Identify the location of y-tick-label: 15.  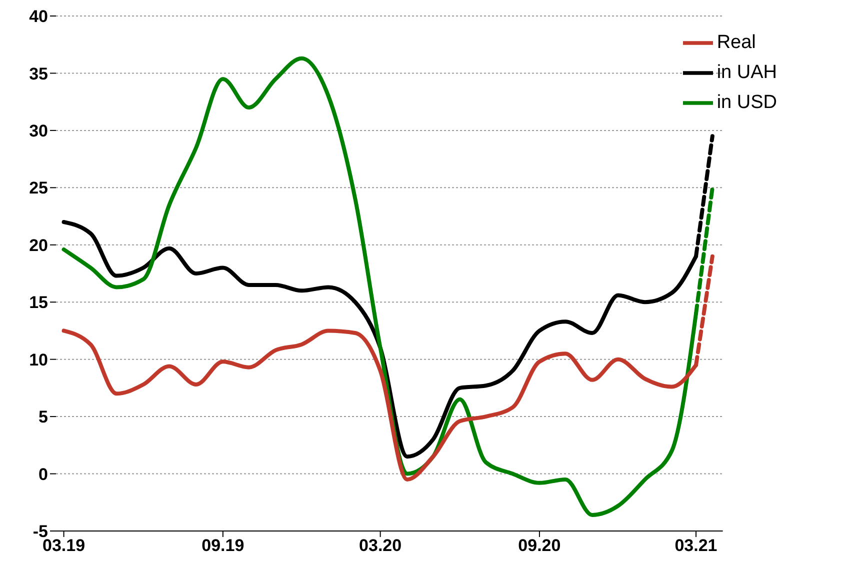
(38, 302).